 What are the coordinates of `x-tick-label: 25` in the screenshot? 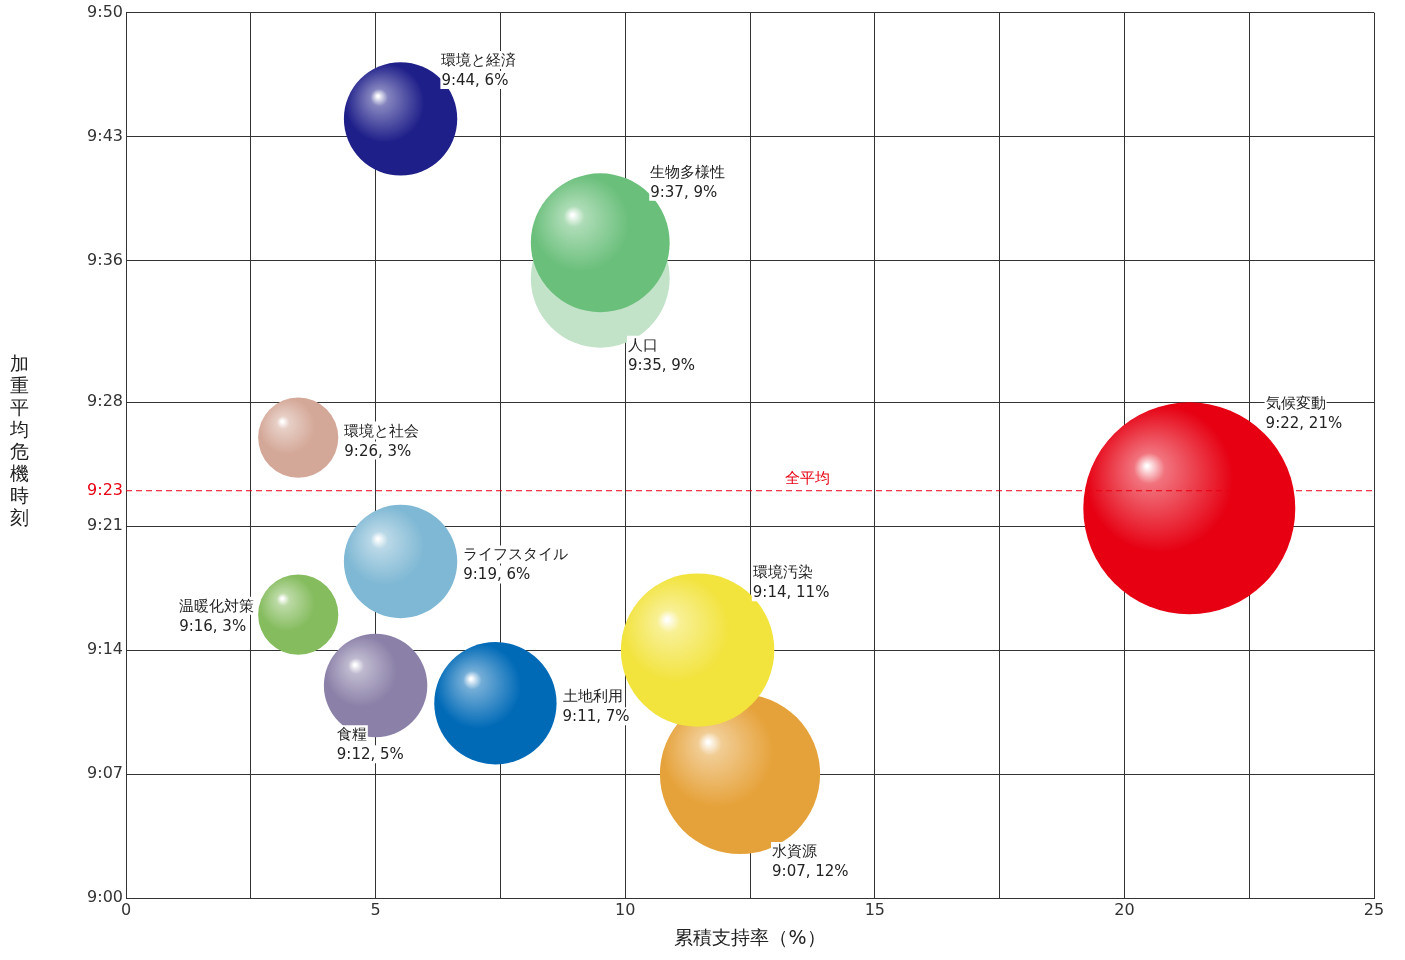 It's located at (1374, 909).